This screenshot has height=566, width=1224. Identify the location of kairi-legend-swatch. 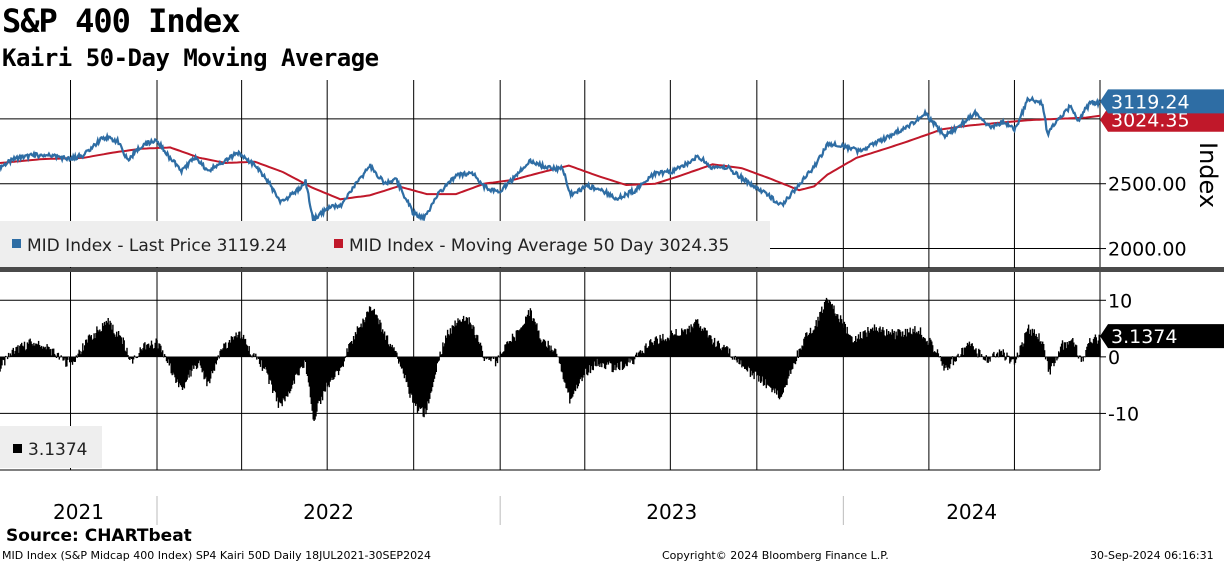
(17, 448).